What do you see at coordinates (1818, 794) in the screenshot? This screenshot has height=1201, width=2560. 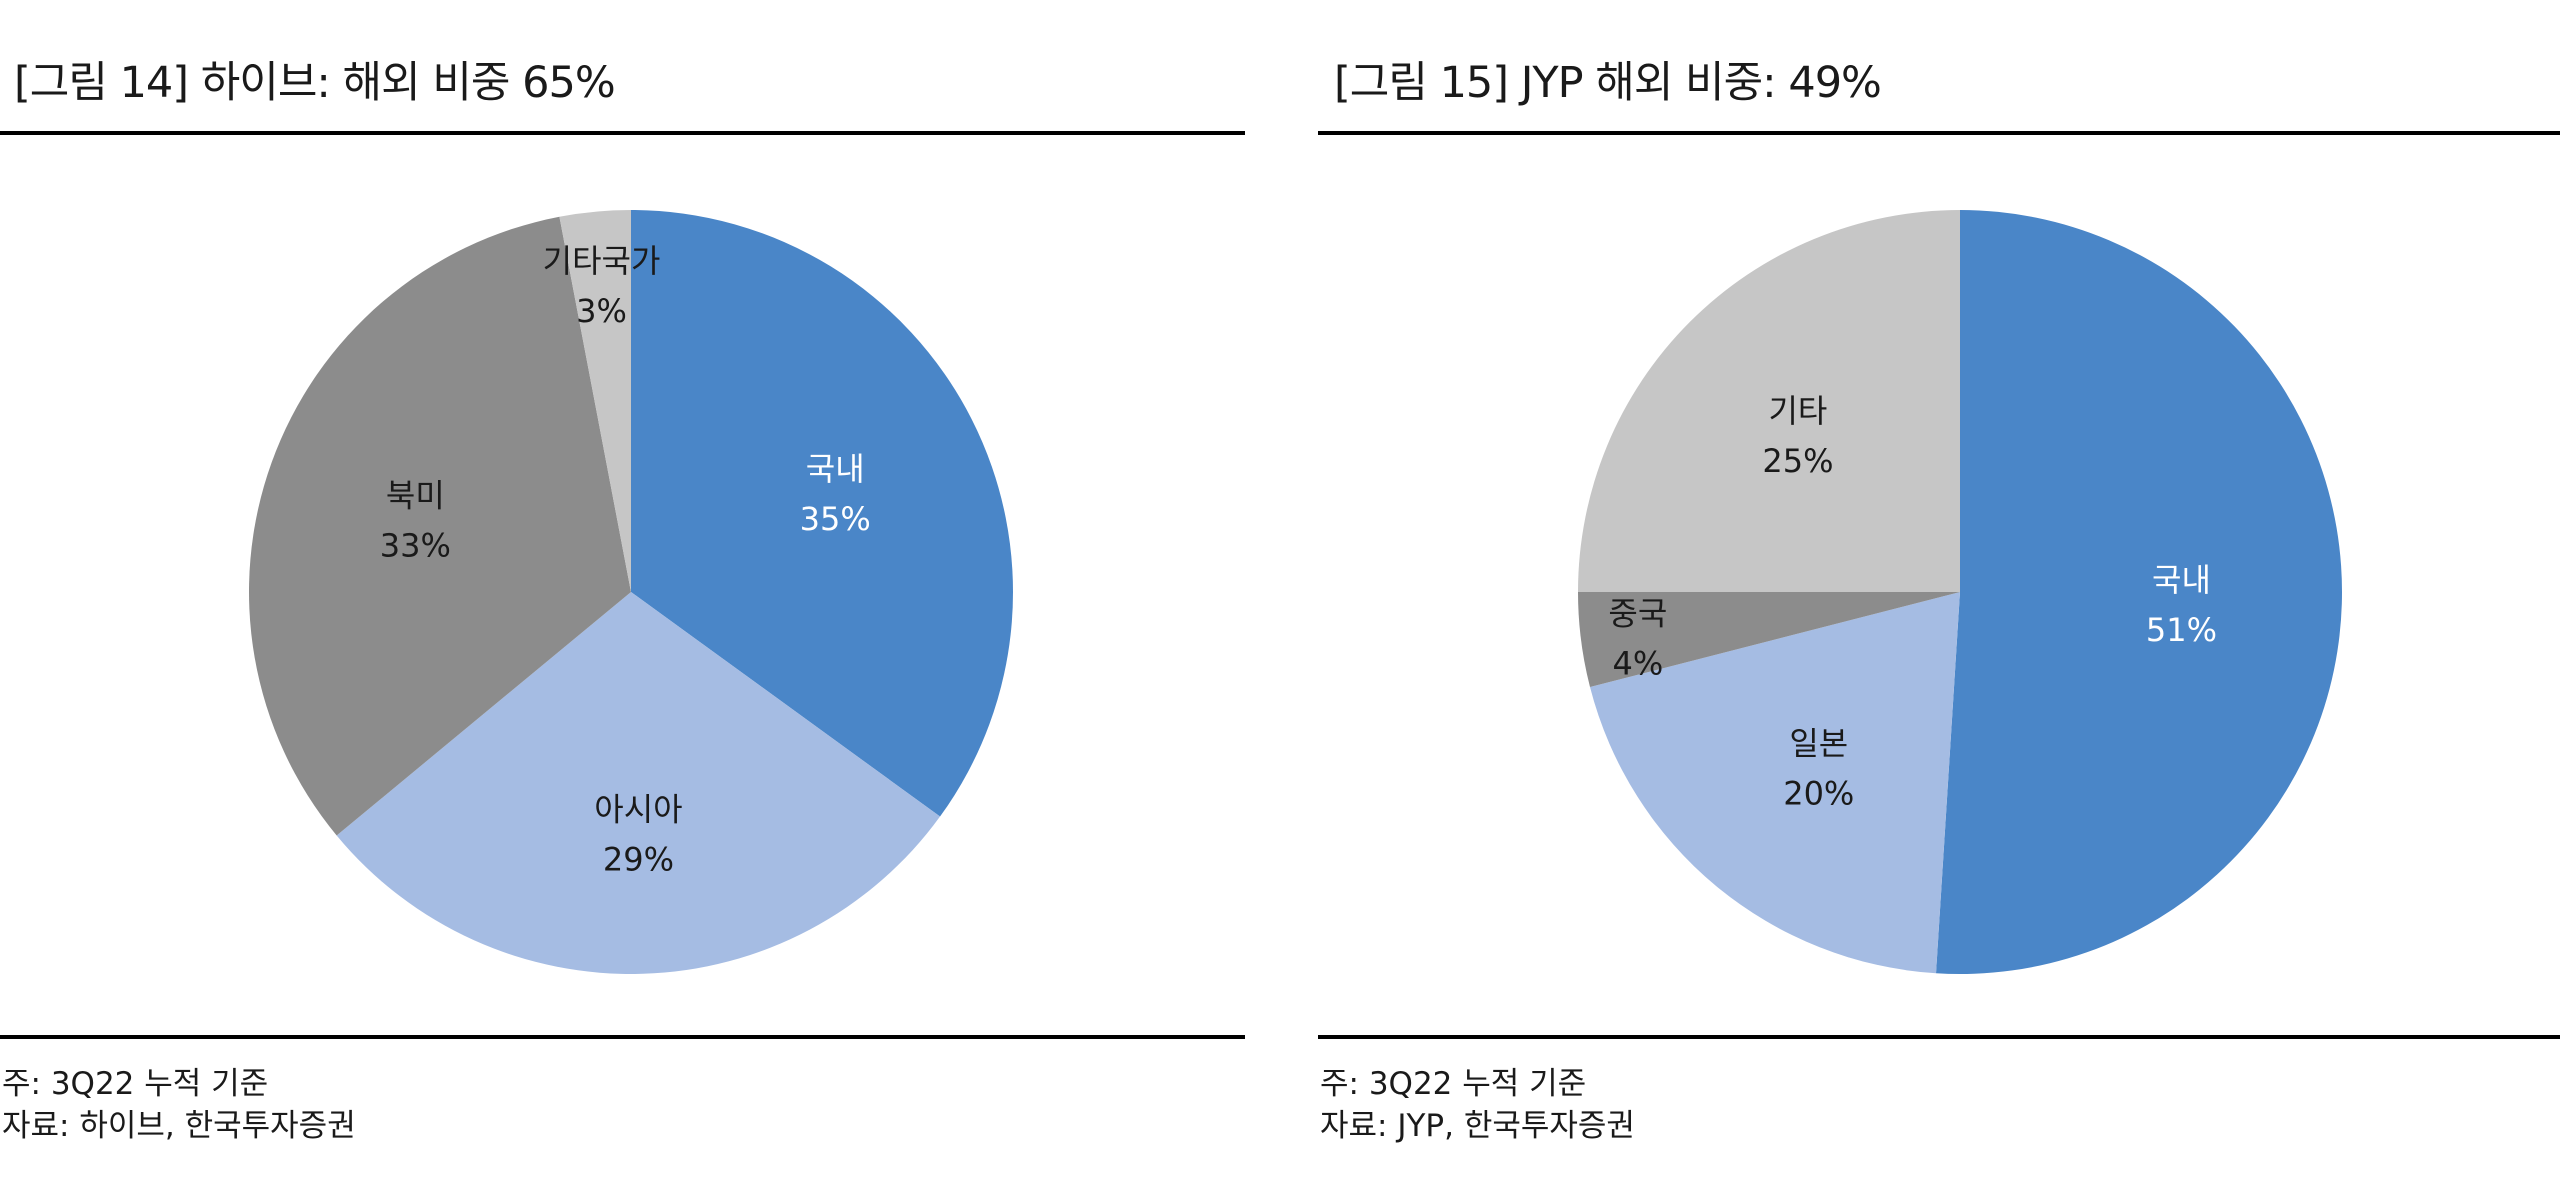 I see `slice-value-japan: 20%` at bounding box center [1818, 794].